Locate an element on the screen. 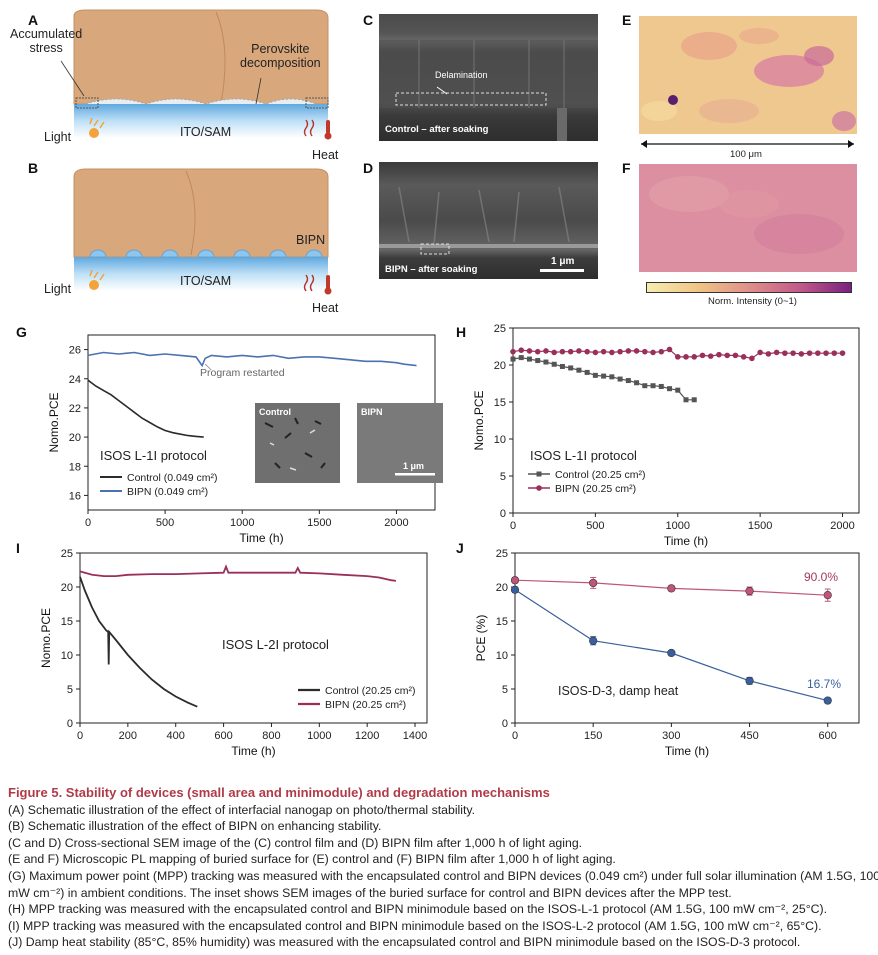 The height and width of the screenshot is (955, 878). y-tick-label: 26 is located at coordinates (75, 351).